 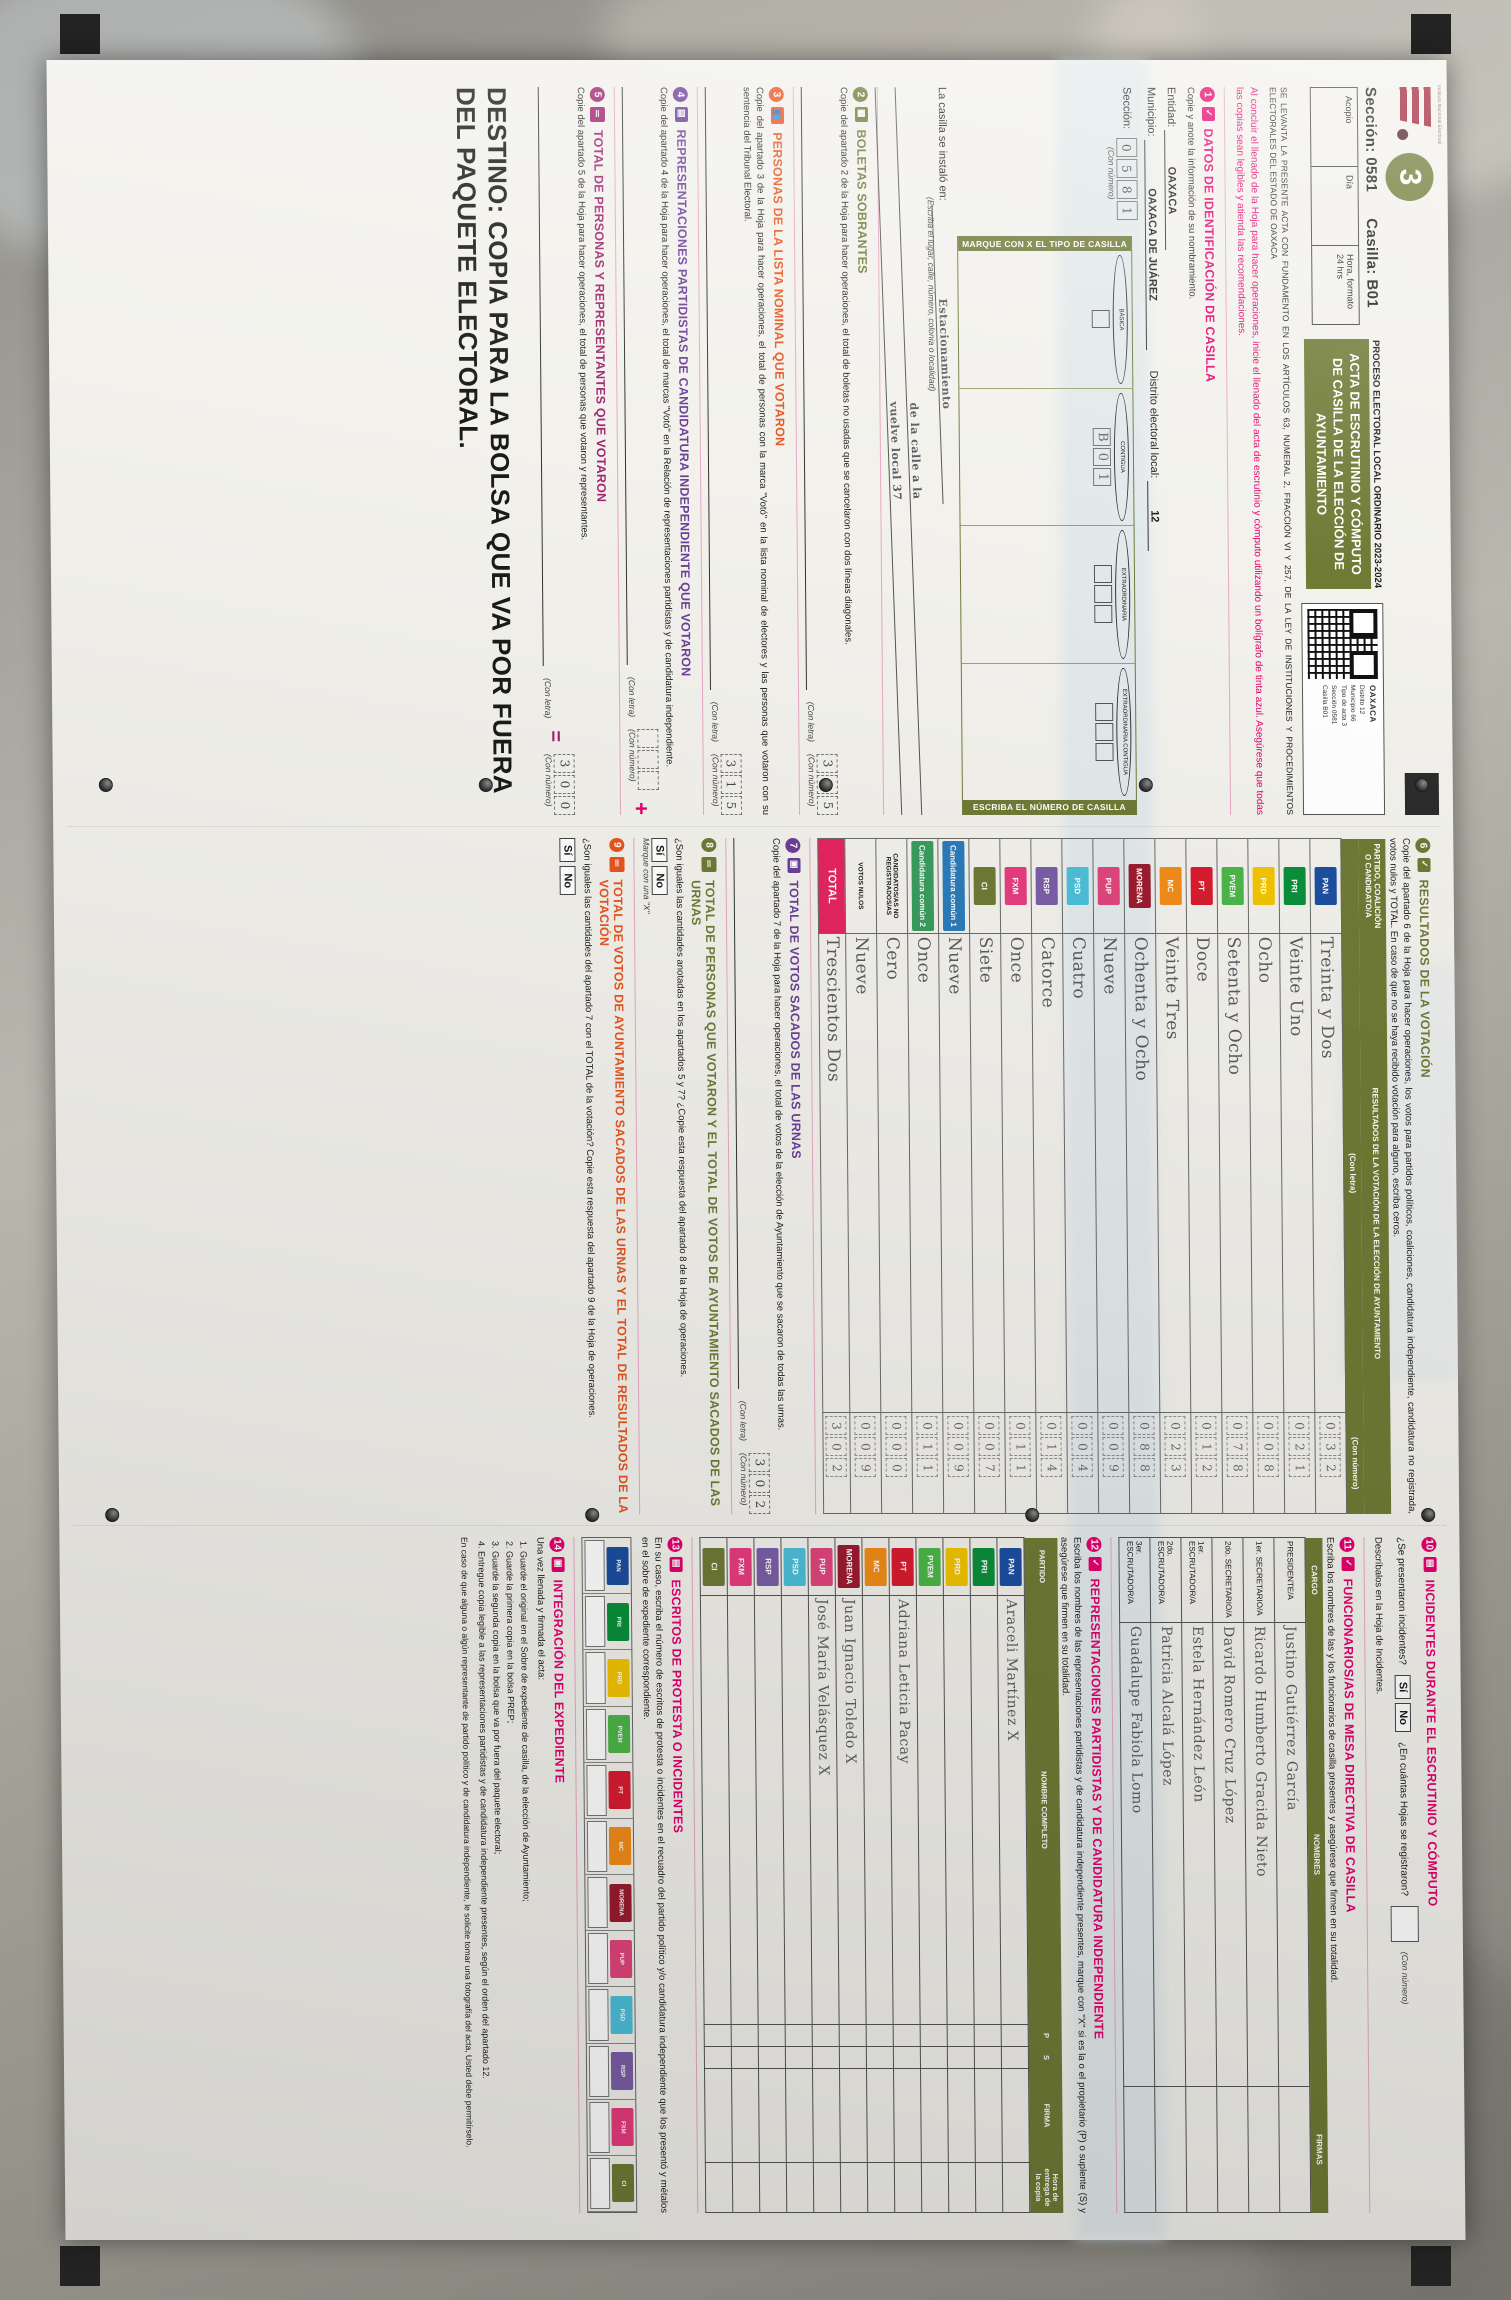 I want to click on escritos-party-box: PAN, so click(x=606, y=1566).